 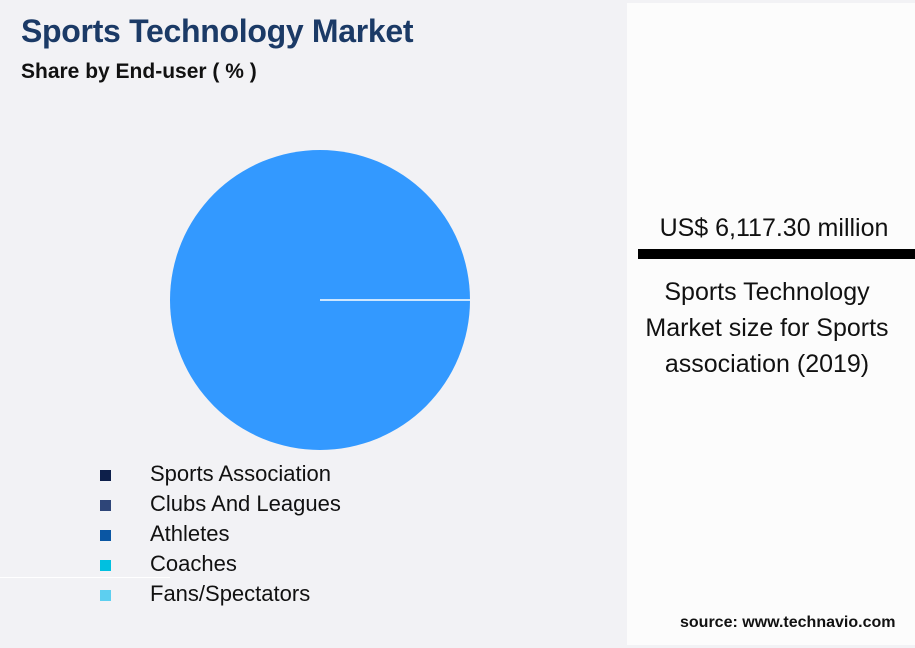 What do you see at coordinates (217, 31) in the screenshot?
I see `chart-title: Sports Technology Market` at bounding box center [217, 31].